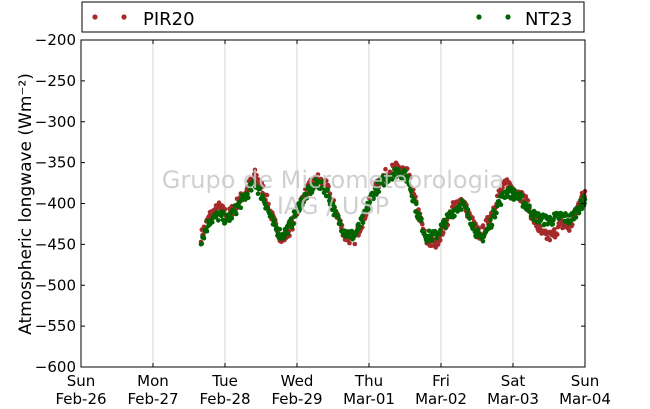 The image size is (650, 409). I want to click on y-tick-label: −500, so click(55, 285).